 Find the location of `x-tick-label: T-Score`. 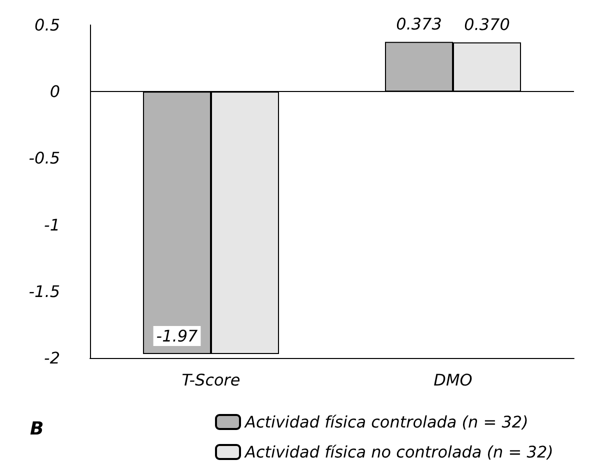

x-tick-label: T-Score is located at coordinates (211, 380).